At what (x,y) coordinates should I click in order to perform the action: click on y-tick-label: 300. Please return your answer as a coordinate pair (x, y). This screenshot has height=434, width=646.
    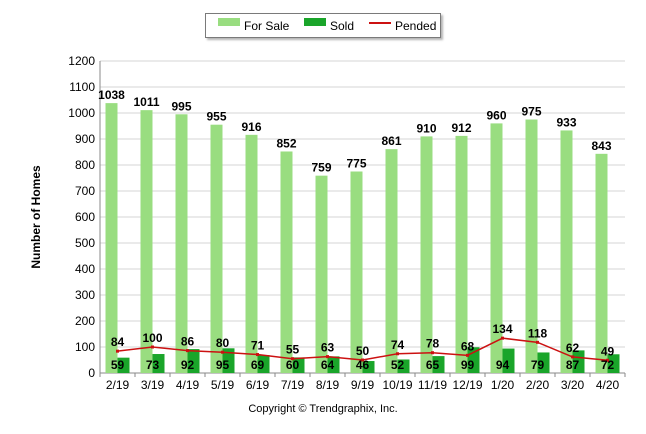
    Looking at the image, I should click on (85, 295).